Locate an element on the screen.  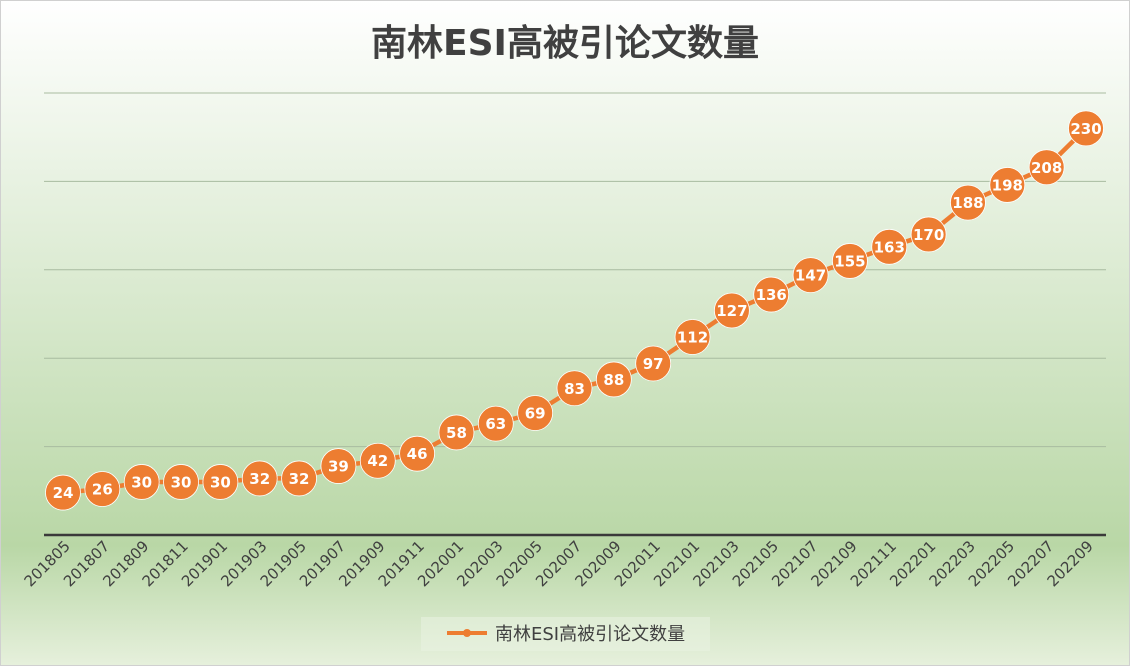
data-point: 39 is located at coordinates (338, 466).